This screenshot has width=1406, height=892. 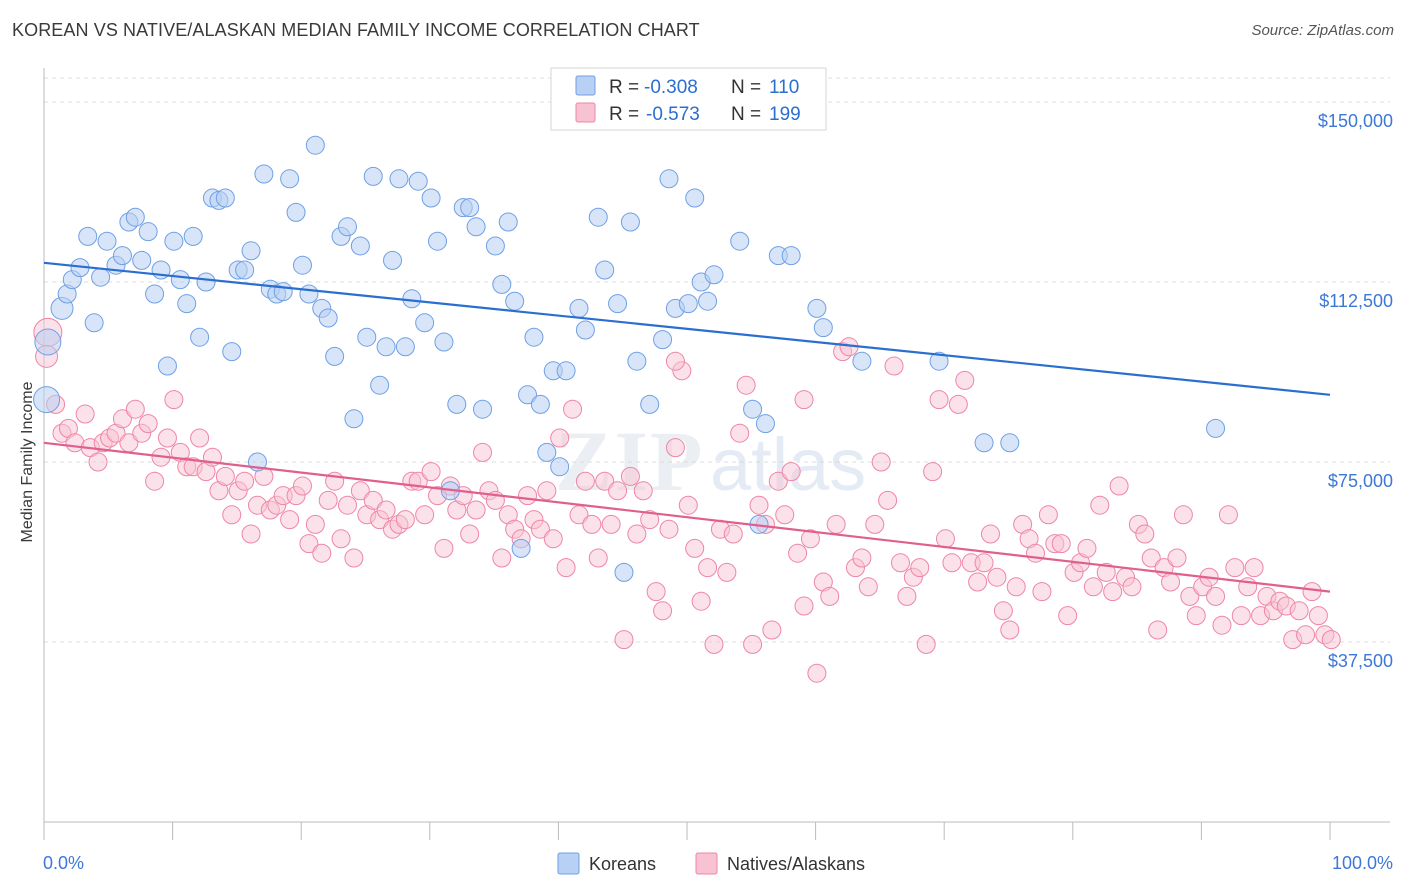 I want to click on bottom-legend-natives: Natives/Alaskans, so click(x=796, y=864).